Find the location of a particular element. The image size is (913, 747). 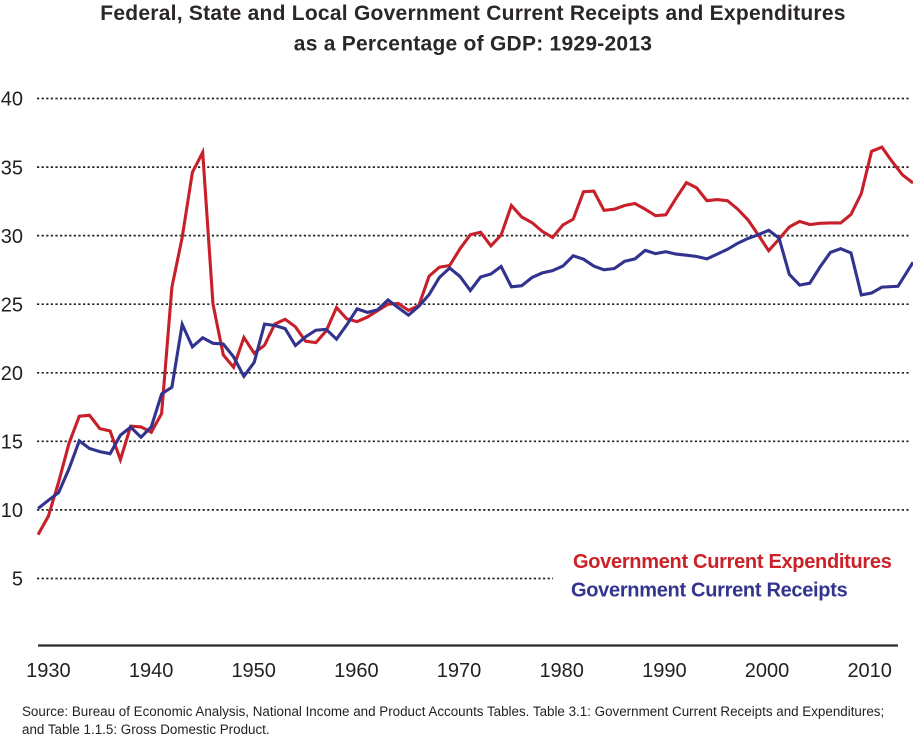

svg-text:Government Current Expenditure: Government Current Expenditures is located at coordinates (732, 562).